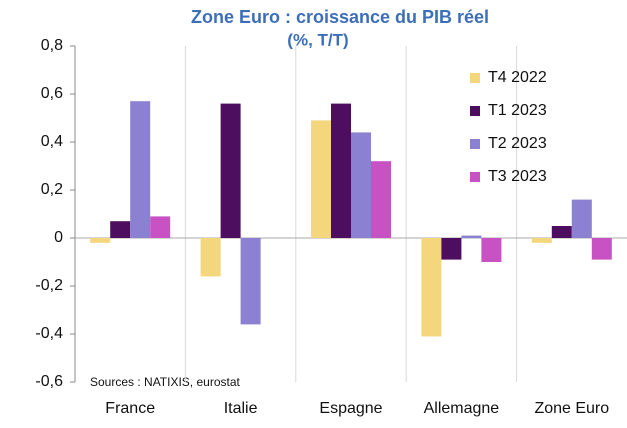 The width and height of the screenshot is (627, 428). What do you see at coordinates (52, 45) in the screenshot?
I see `y-tick-label: 0,8` at bounding box center [52, 45].